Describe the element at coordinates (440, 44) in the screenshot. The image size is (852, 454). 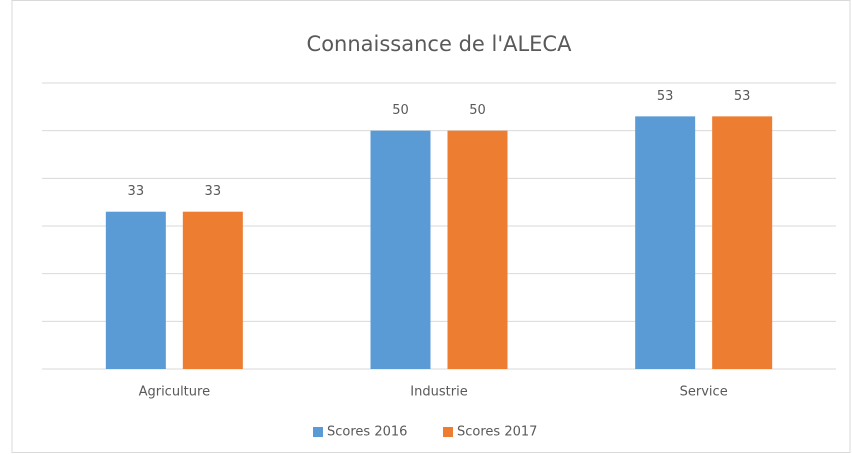
I see `chart-title: Connaissance de l'ALECA` at that location.